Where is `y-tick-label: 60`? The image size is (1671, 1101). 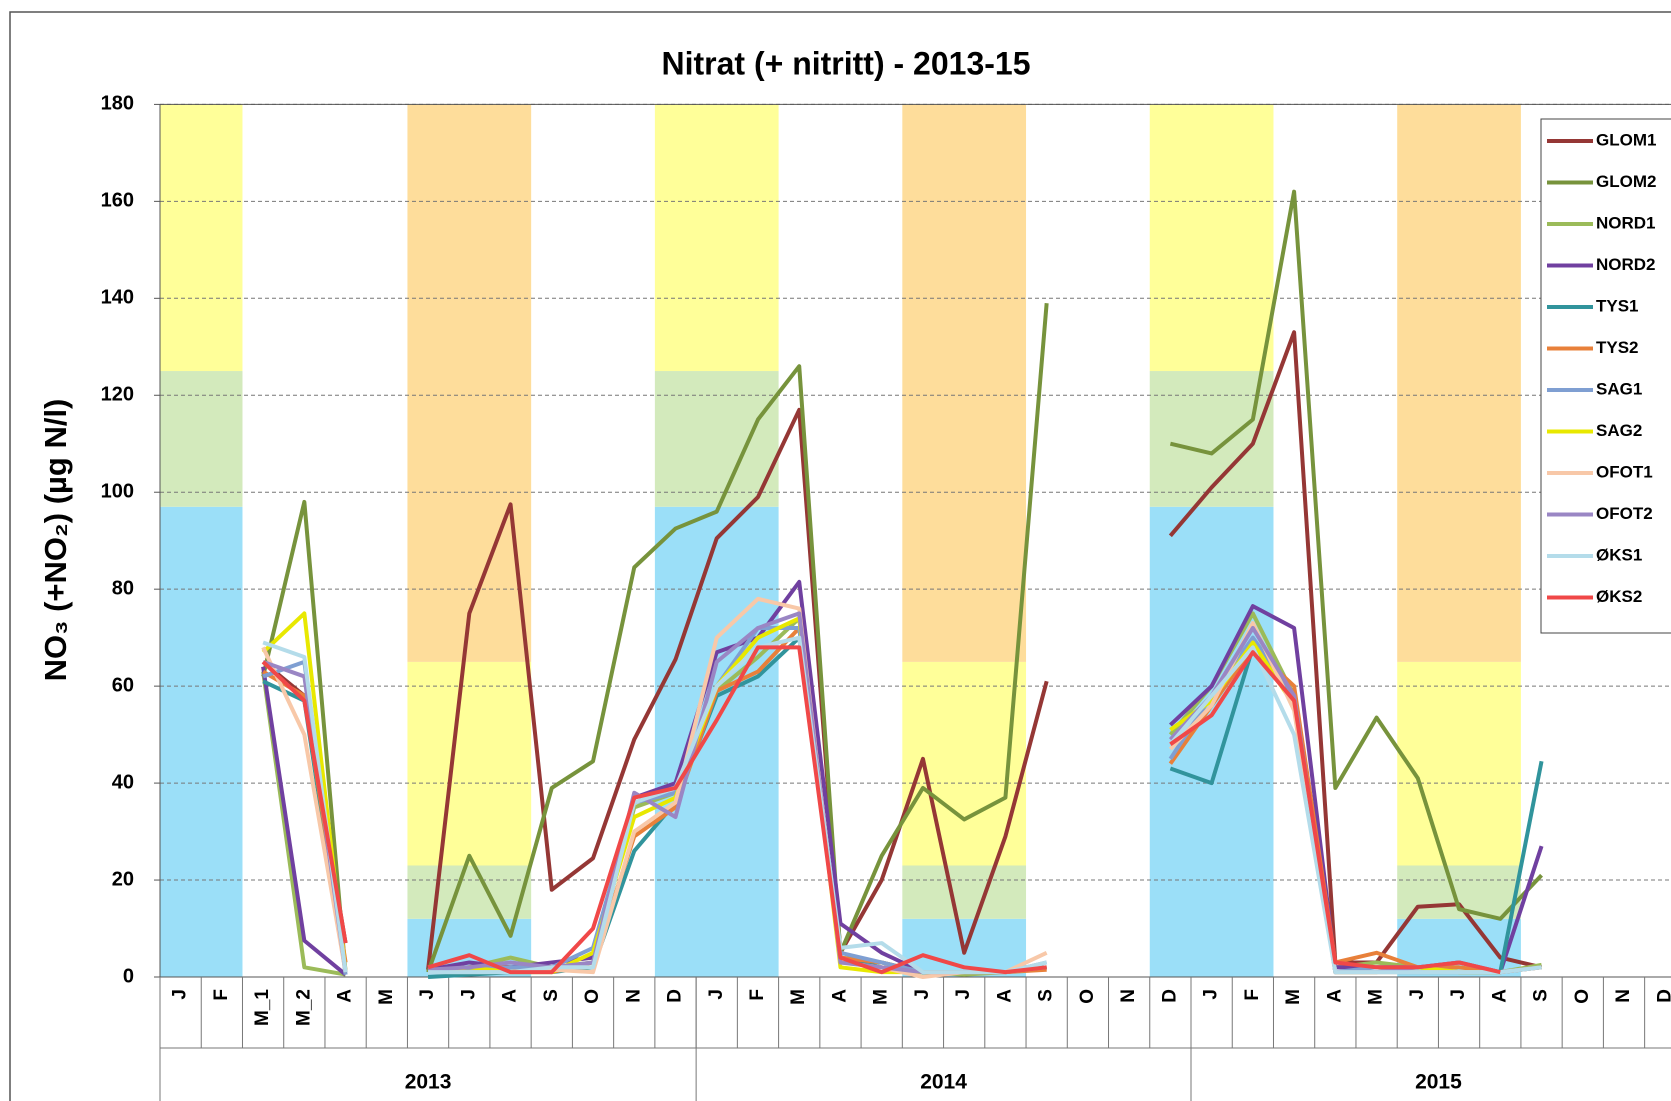
y-tick-label: 60 is located at coordinates (123, 685).